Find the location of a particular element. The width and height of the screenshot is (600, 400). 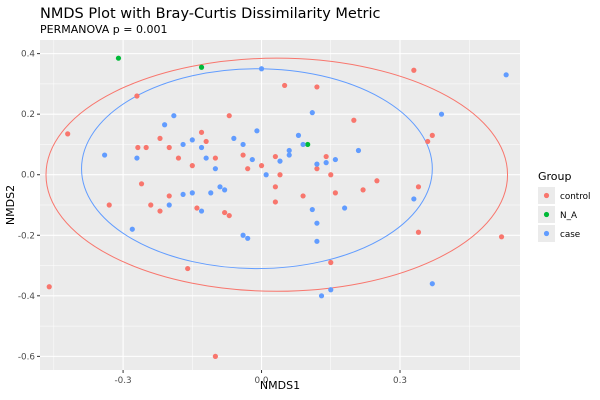

x-tick-label: 0.0 is located at coordinates (262, 381).